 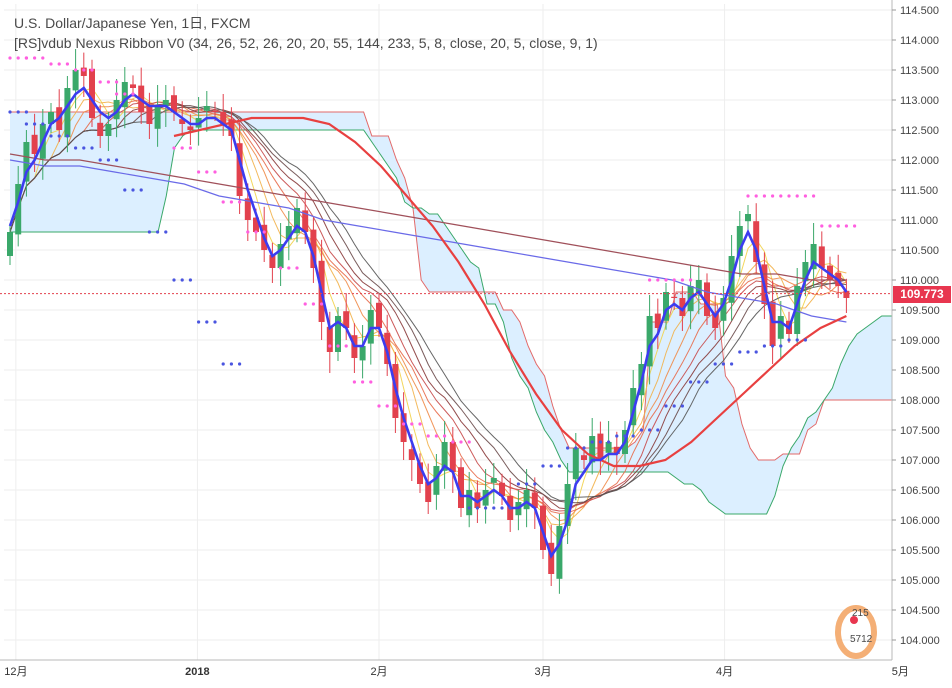 I want to click on price-tick-label: 112.500, so click(x=919, y=131).